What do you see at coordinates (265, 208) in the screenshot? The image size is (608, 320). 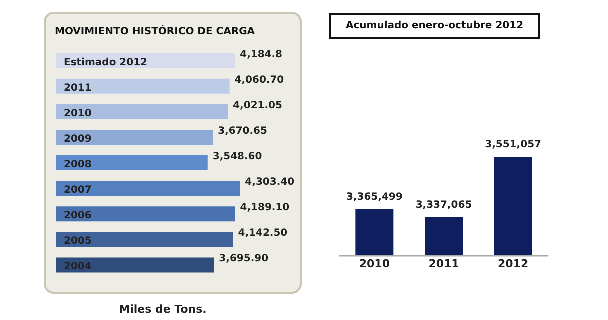 I see `data-label: 4,189.10` at bounding box center [265, 208].